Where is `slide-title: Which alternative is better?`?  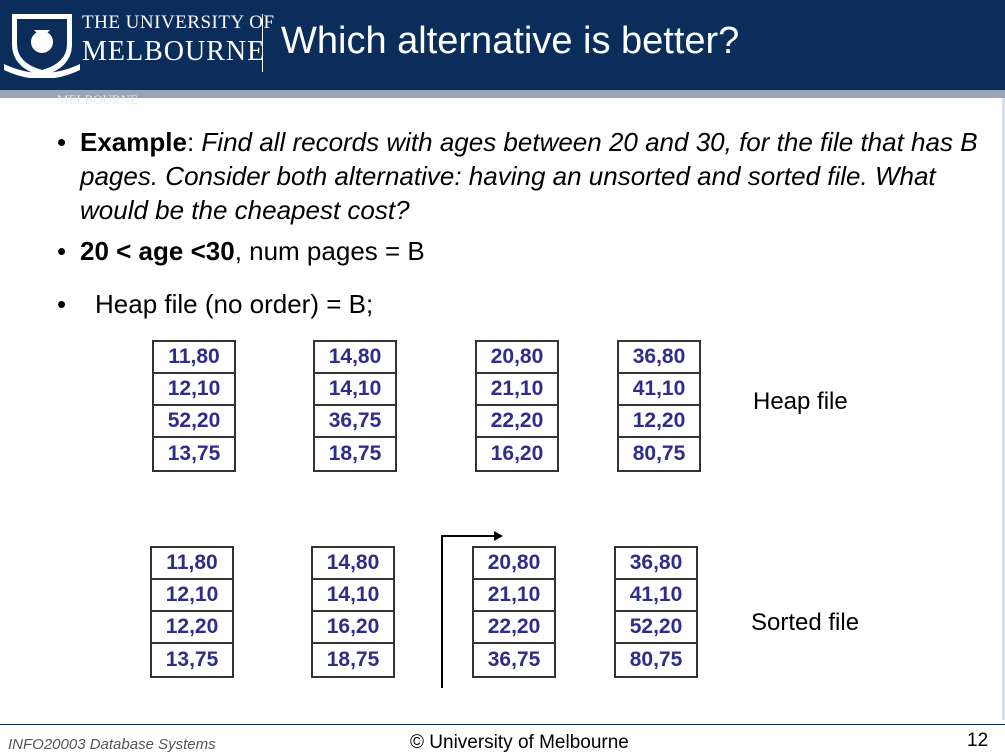
slide-title: Which alternative is better? is located at coordinates (510, 41).